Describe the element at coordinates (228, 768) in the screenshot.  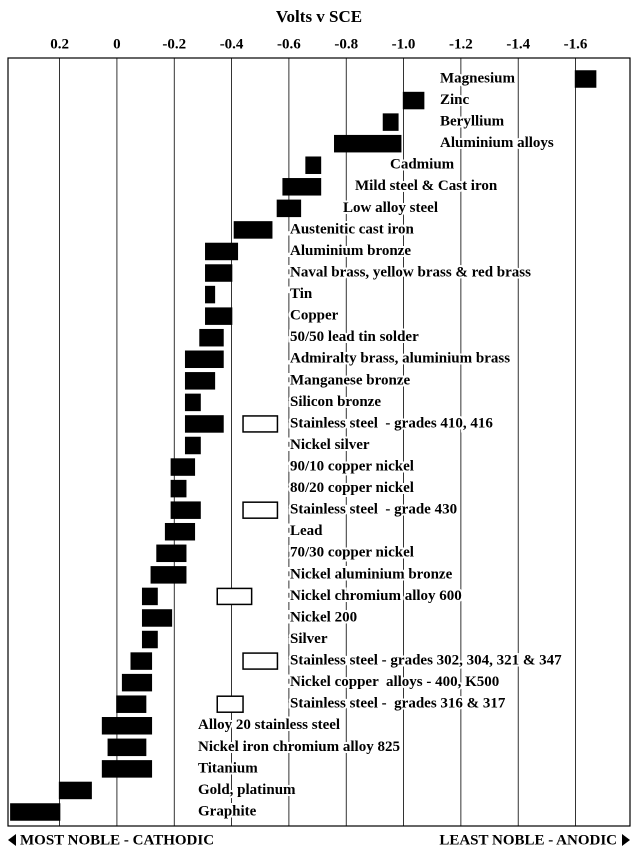
I see `category-label: Titanium` at that location.